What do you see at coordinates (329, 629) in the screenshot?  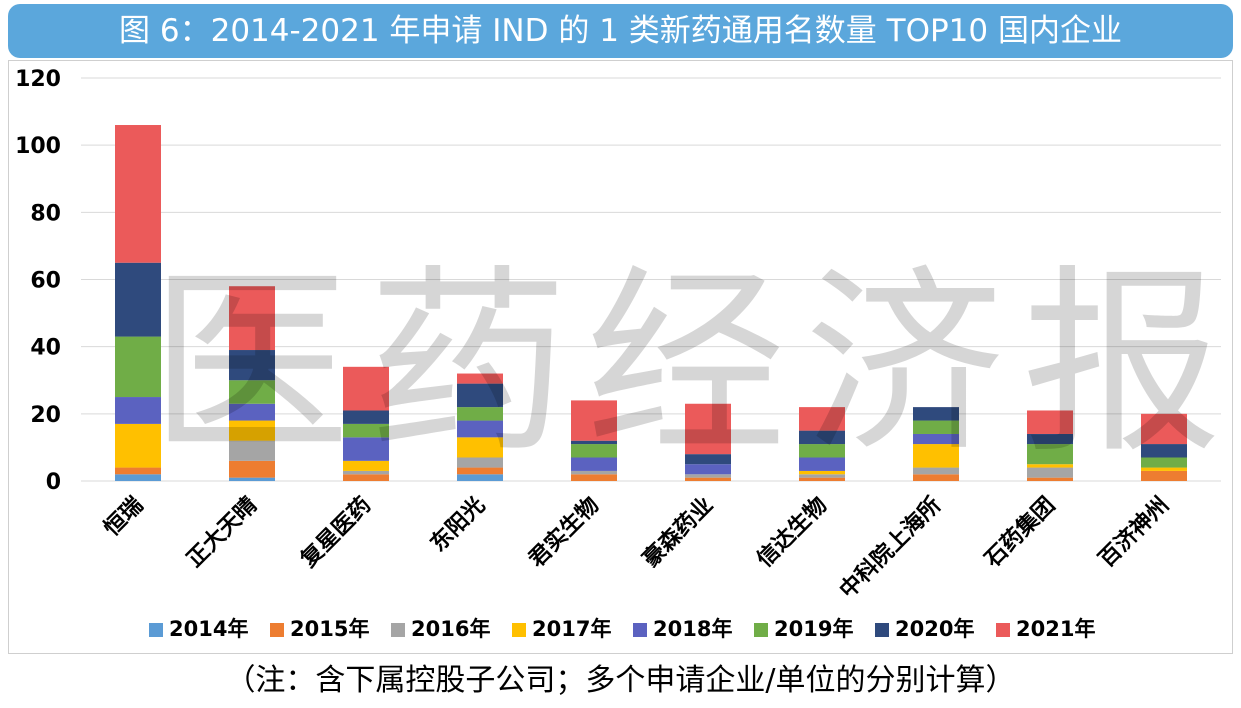 I see `legend-label: 2015年` at bounding box center [329, 629].